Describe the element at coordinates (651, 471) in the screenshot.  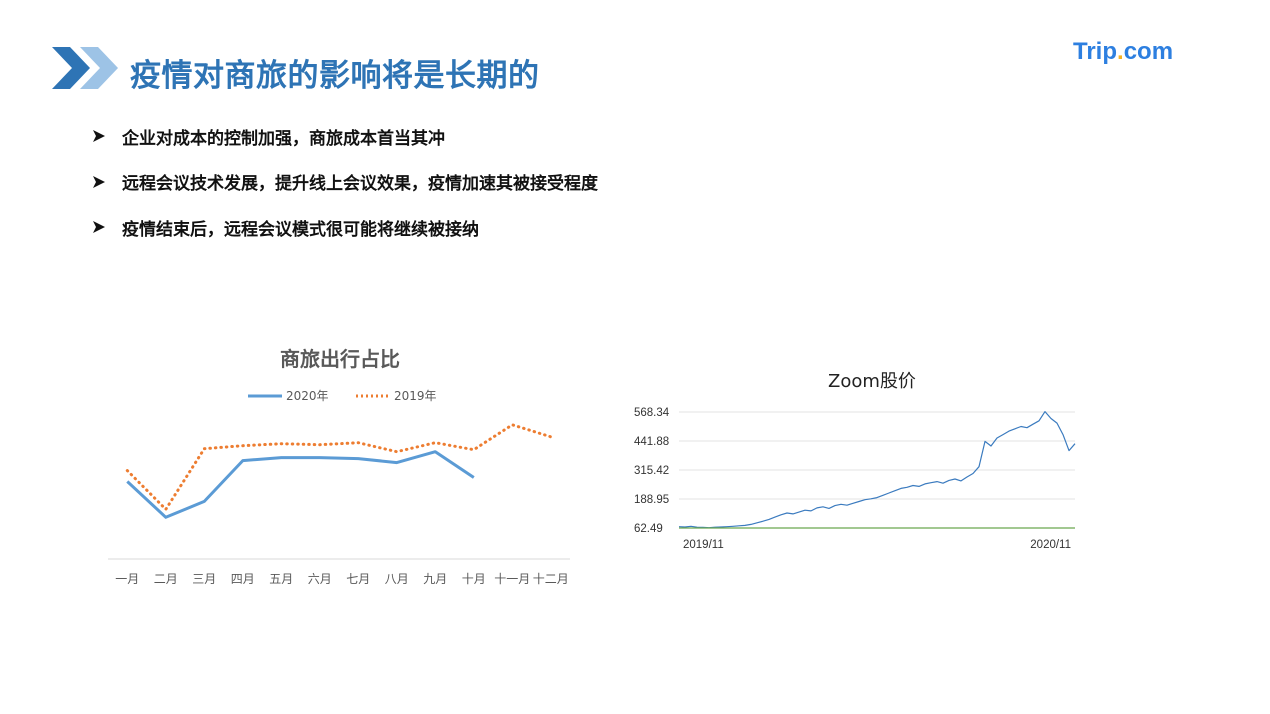
I see `y-tick-label: 315.42` at that location.